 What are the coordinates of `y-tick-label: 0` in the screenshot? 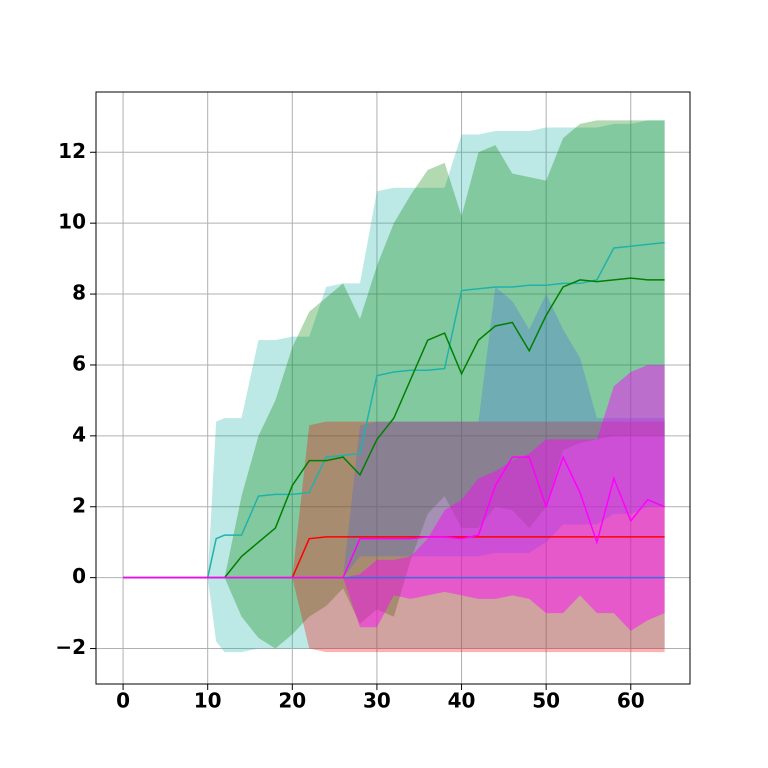 It's located at (79, 576).